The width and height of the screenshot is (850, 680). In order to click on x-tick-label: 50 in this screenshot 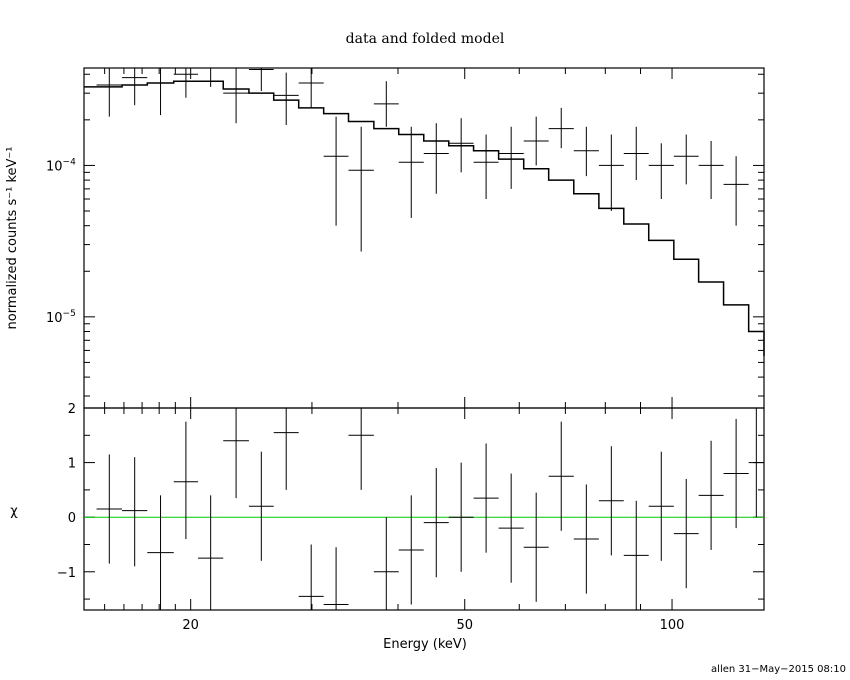, I will do `click(464, 625)`.